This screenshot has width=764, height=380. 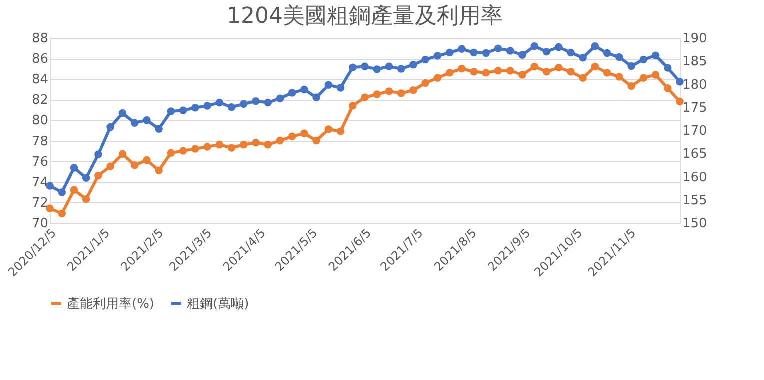 What do you see at coordinates (40, 162) in the screenshot?
I see `y-tick-label: 76` at bounding box center [40, 162].